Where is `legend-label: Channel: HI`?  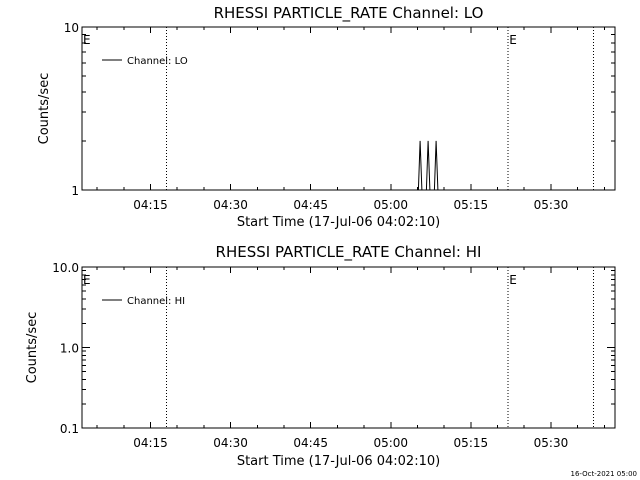 legend-label: Channel: HI is located at coordinates (156, 301).